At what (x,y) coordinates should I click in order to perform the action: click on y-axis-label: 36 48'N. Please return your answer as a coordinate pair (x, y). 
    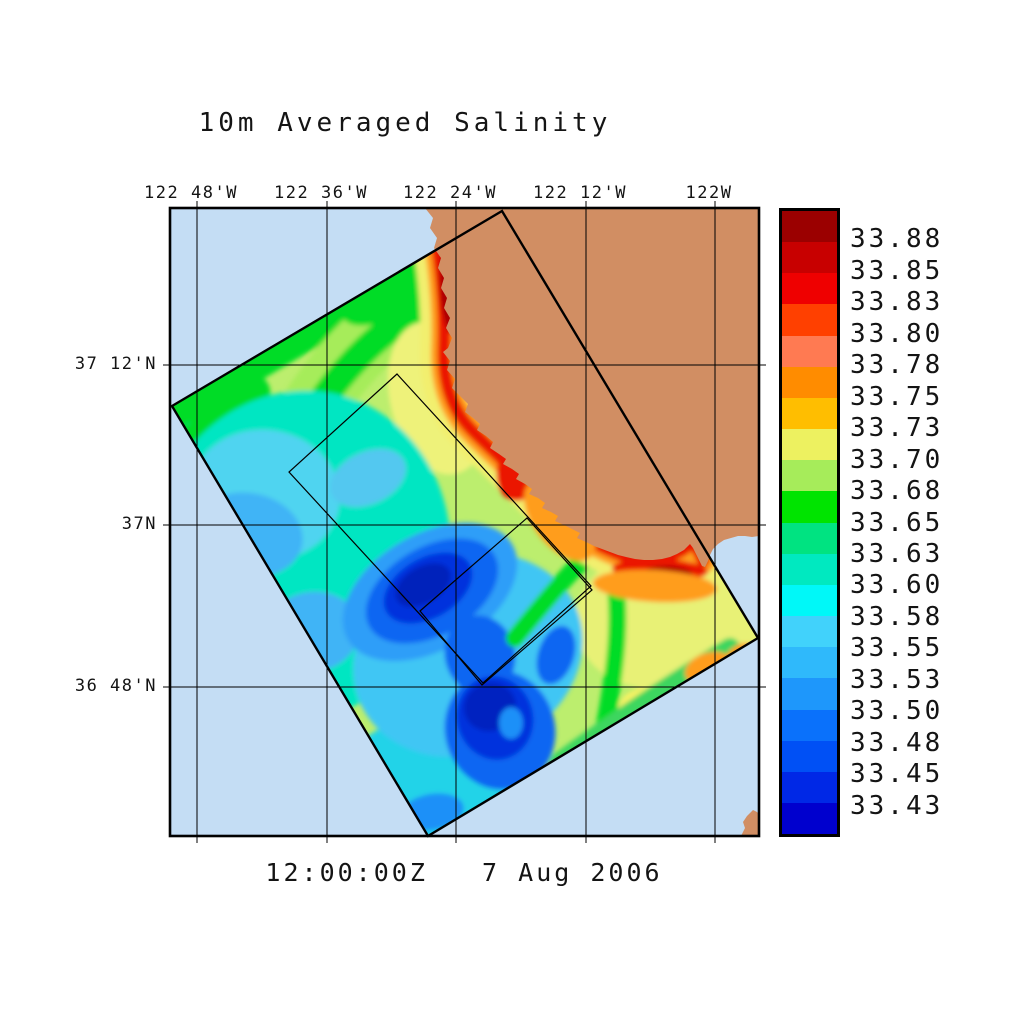
    Looking at the image, I should click on (115, 686).